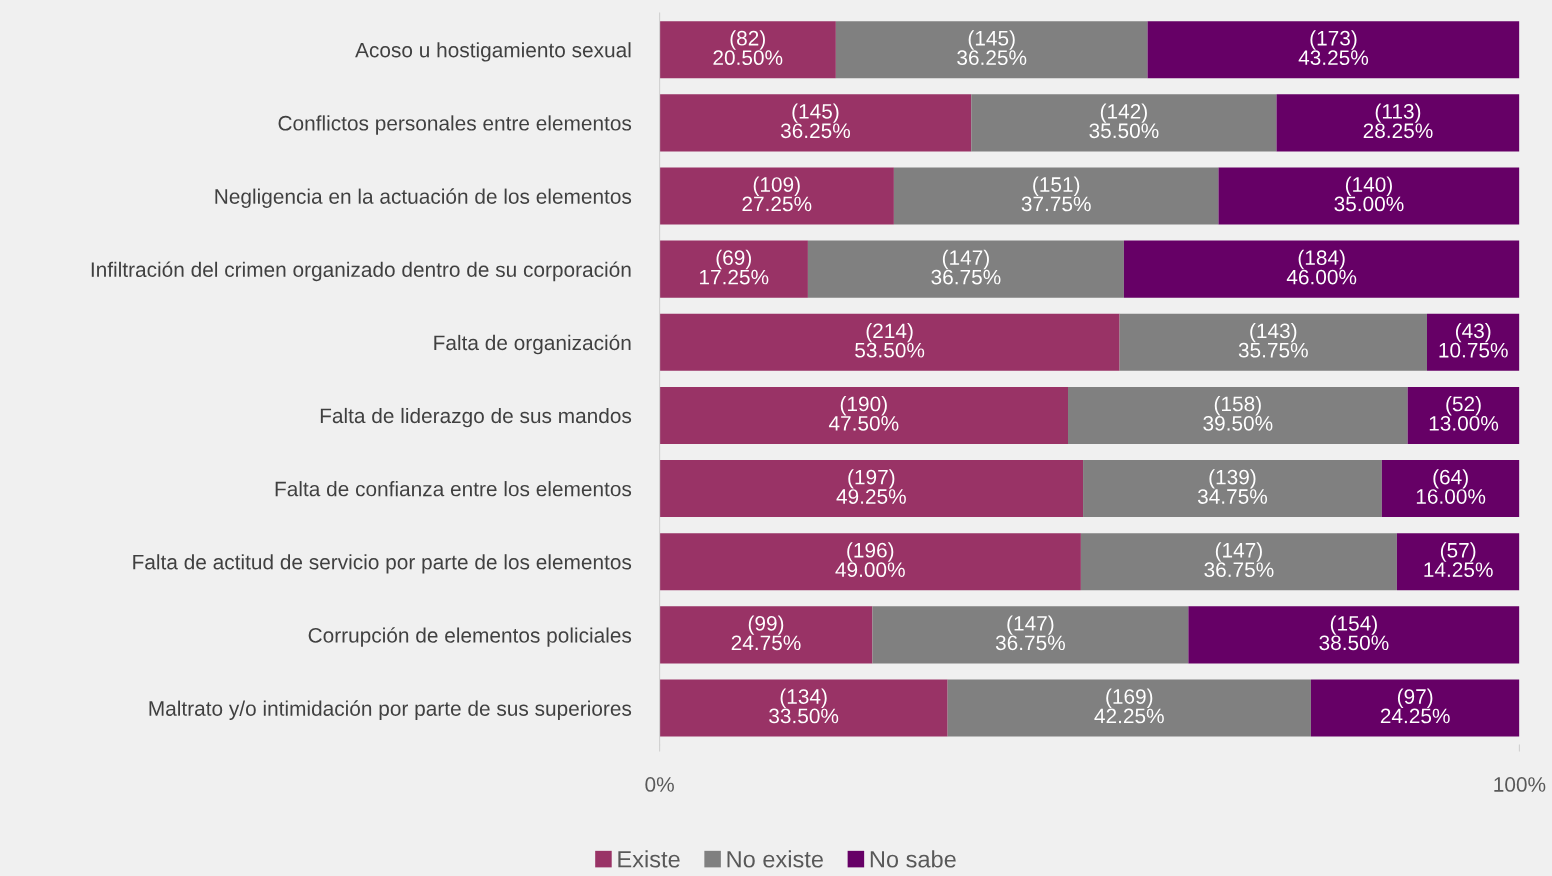 The height and width of the screenshot is (876, 1552). I want to click on y-tick-label: Falta de confianza entre los elementos, so click(453, 489).